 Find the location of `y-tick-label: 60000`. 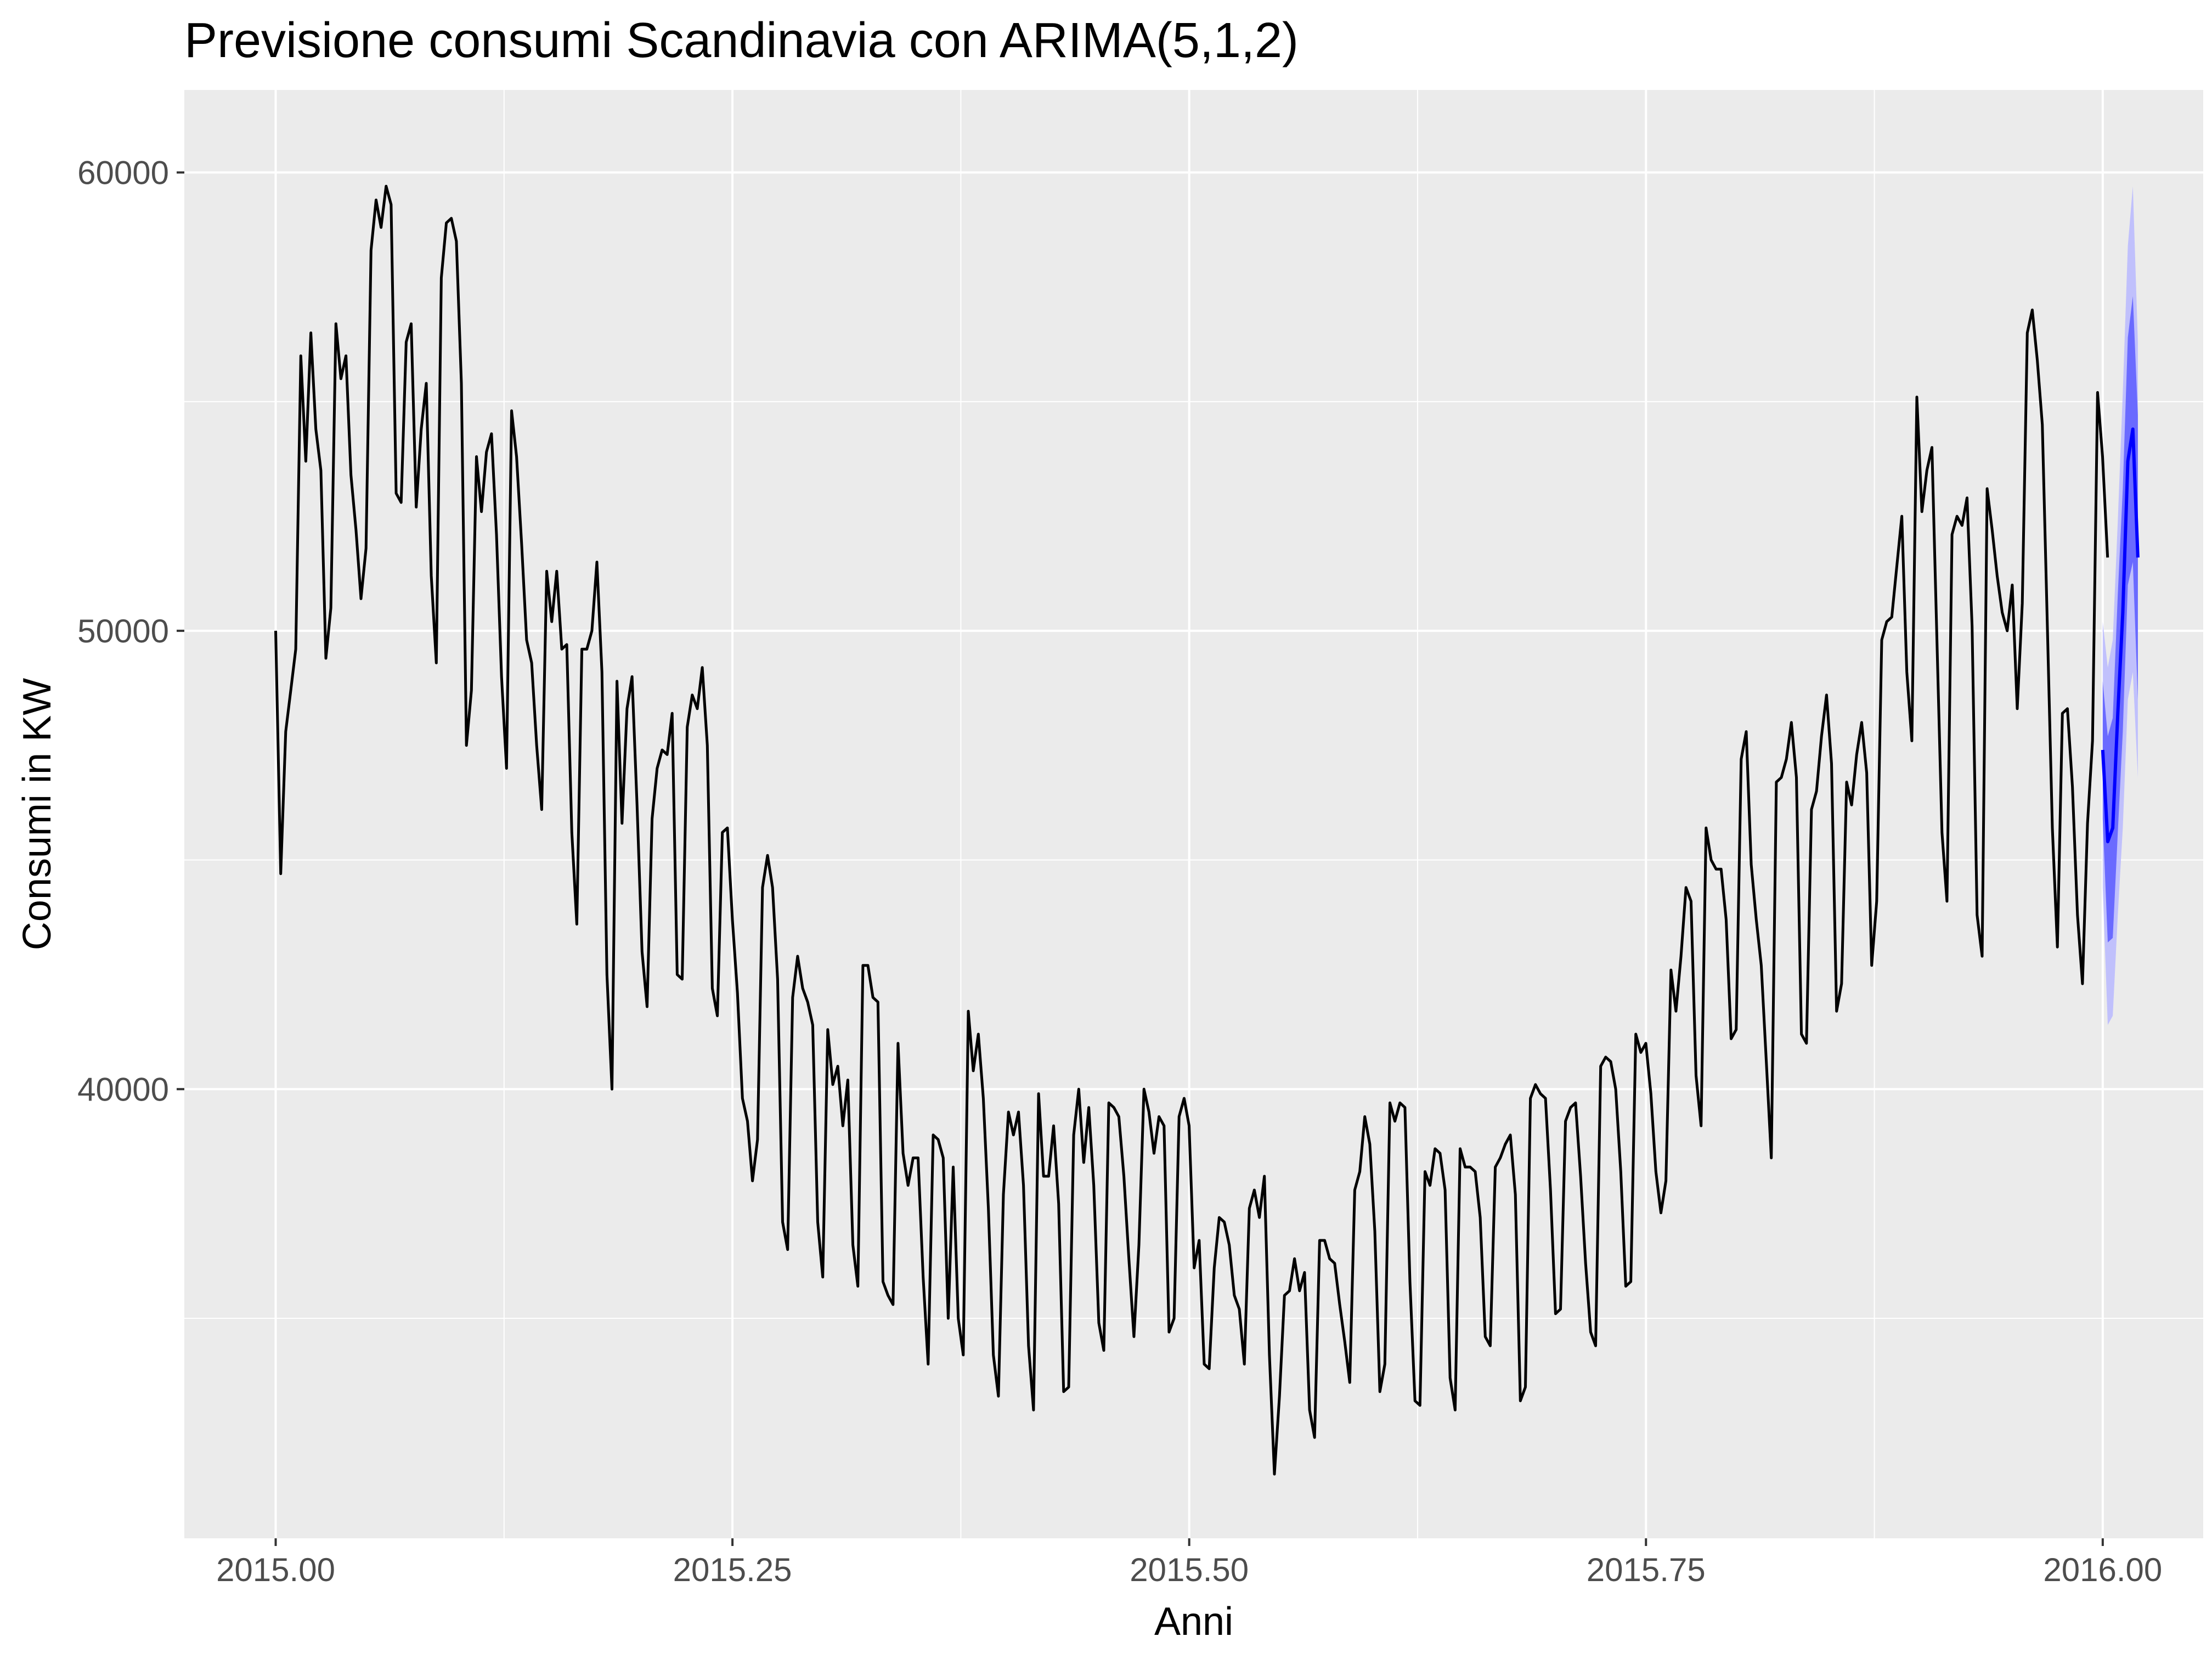

y-tick-label: 60000 is located at coordinates (123, 173).